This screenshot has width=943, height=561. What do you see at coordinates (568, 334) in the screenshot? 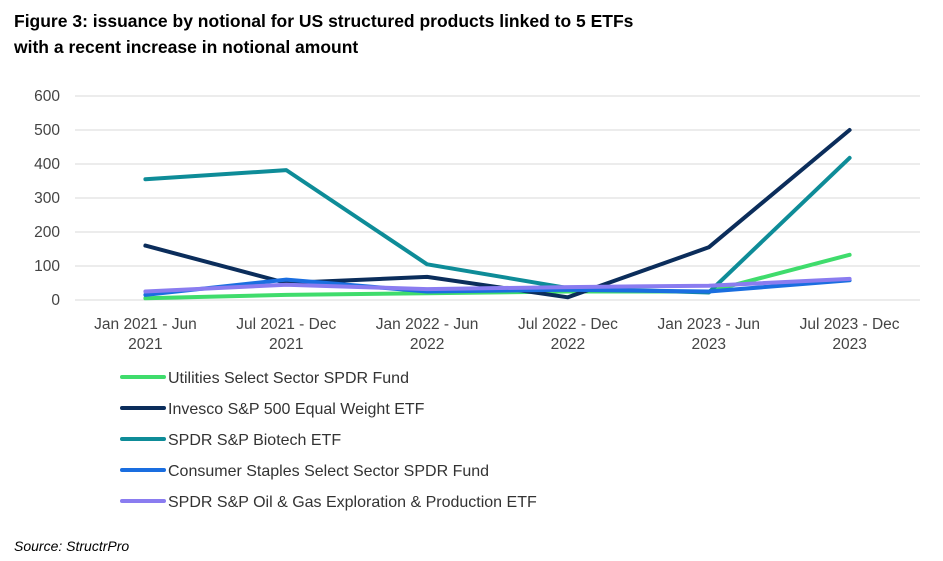
I see `x-tick-label: Jul 2022 - Dec 2022` at bounding box center [568, 334].